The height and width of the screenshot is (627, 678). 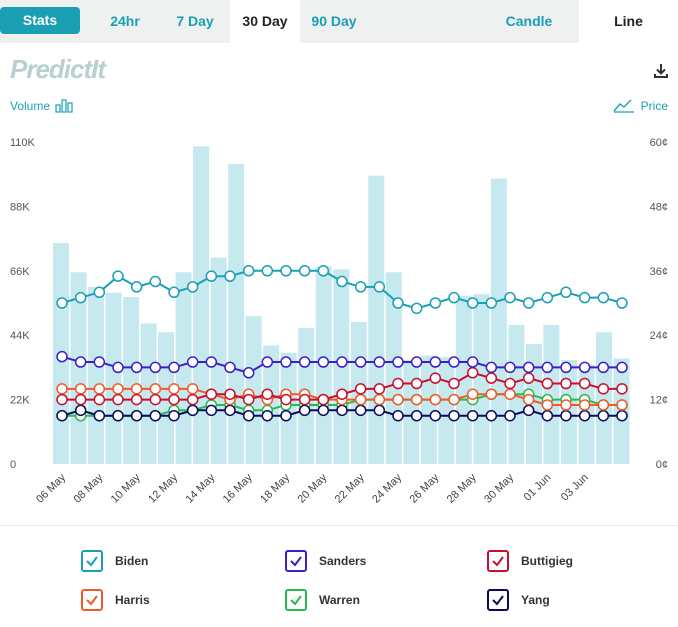 I want to click on legend-label-buttigieg: Buttigieg, so click(x=547, y=561).